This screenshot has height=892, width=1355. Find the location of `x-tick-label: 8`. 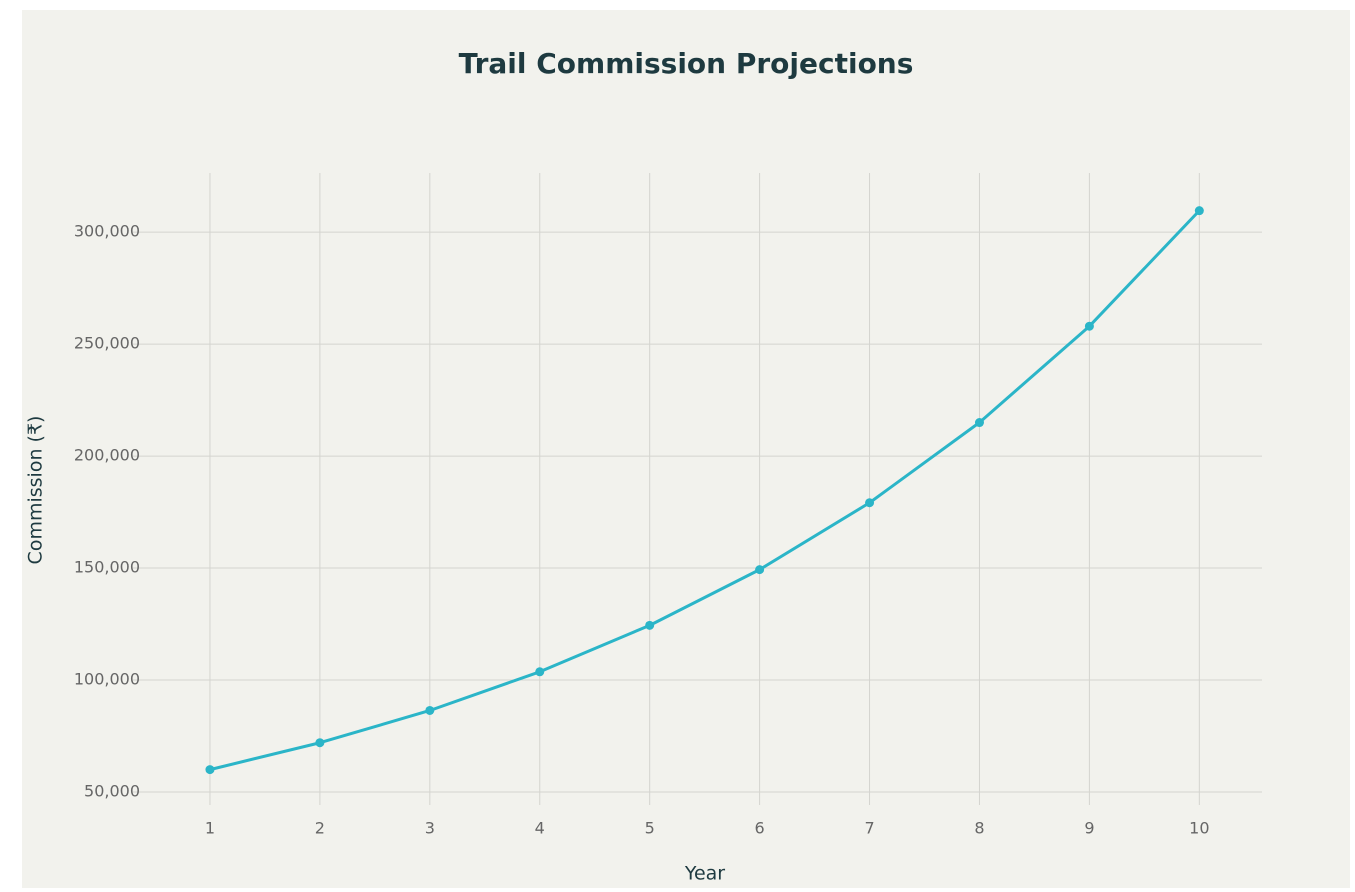

x-tick-label: 8 is located at coordinates (979, 828).